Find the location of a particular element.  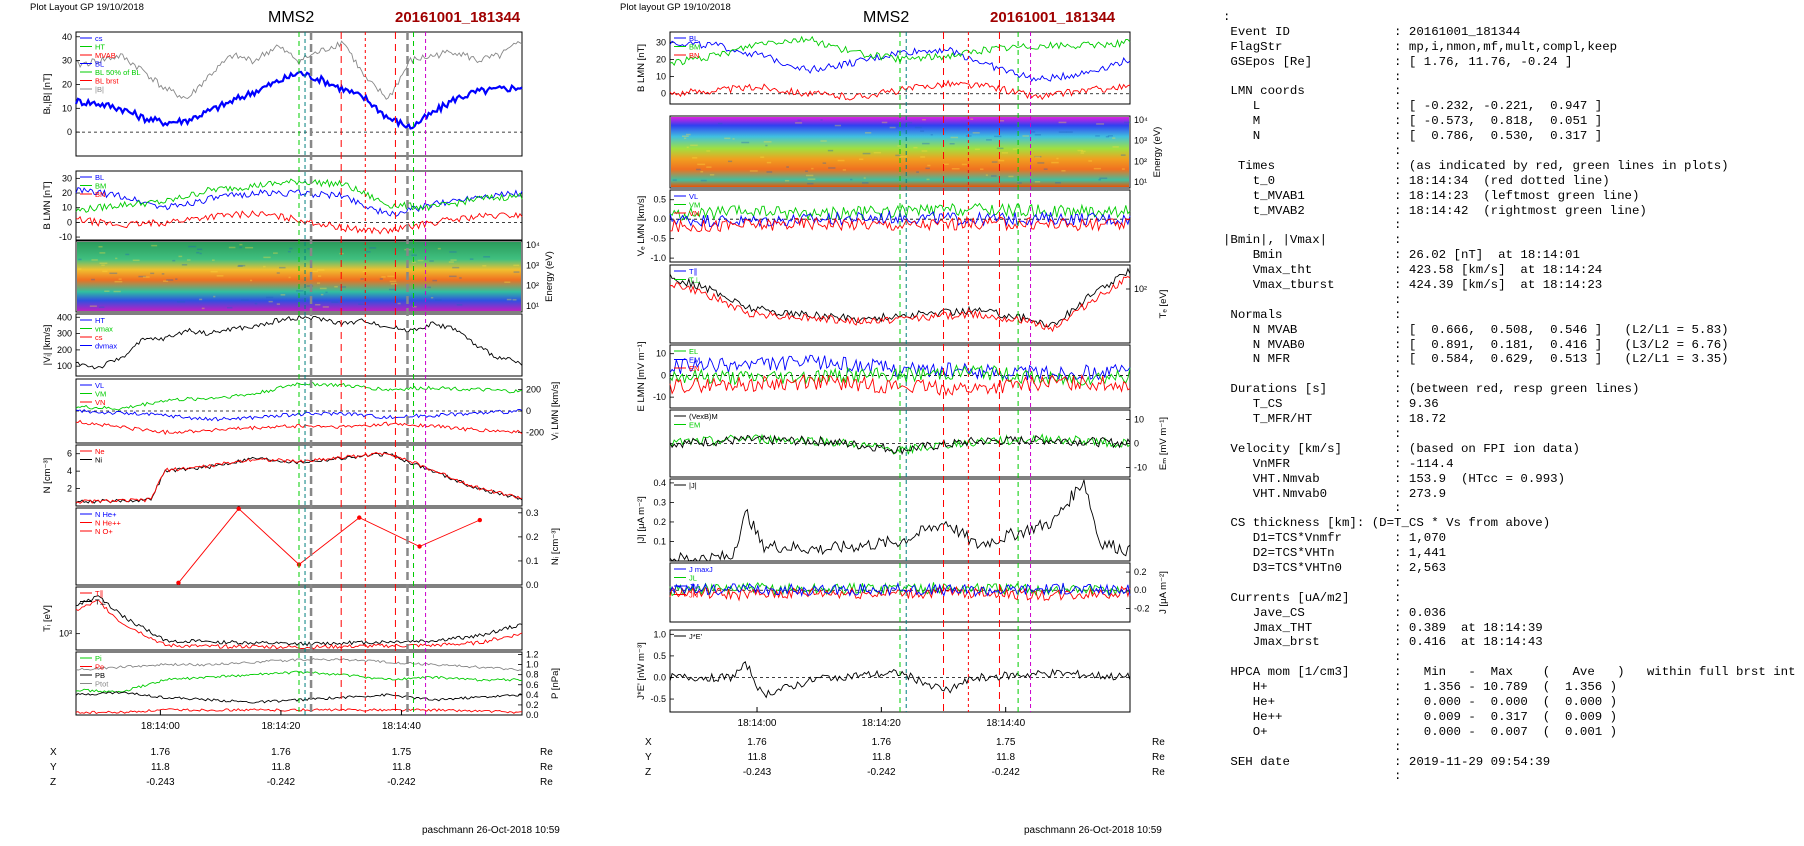

series-line-BLMN-BM is located at coordinates (299, 195).